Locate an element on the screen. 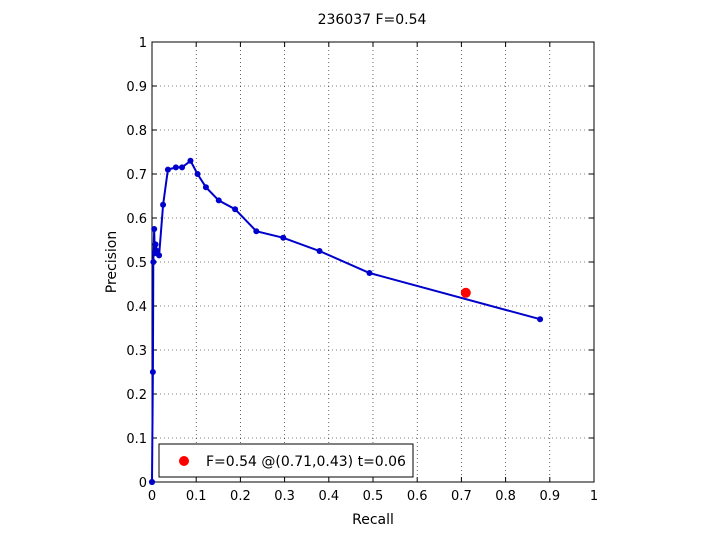  legend-text: F=0.54 @(0.71,0.43) t=0.06 is located at coordinates (306, 462).